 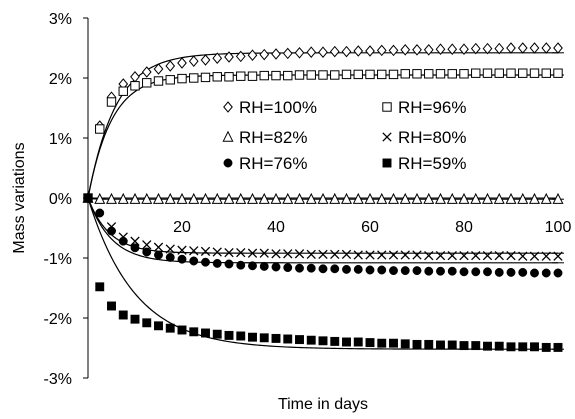 I want to click on y-tick-label: 0%, so click(x=60, y=199).